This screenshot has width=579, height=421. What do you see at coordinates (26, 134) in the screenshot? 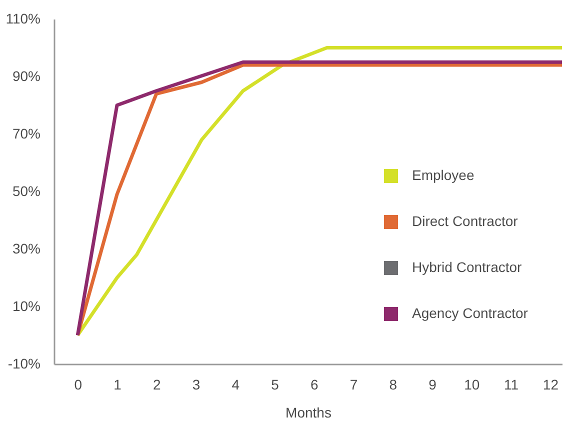
I see `y-tick-label: 70%` at bounding box center [26, 134].